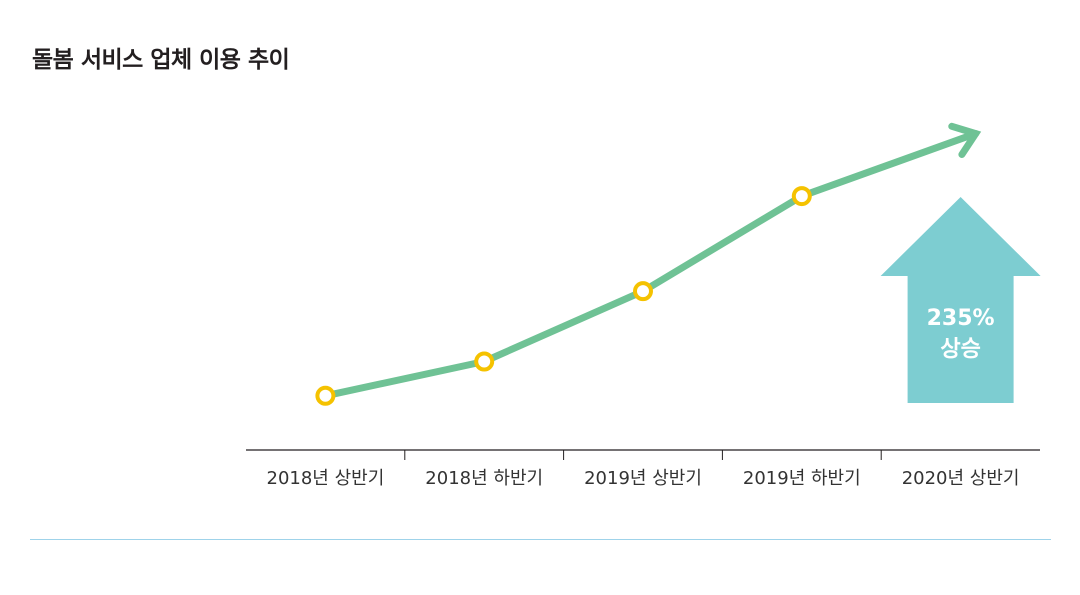  Describe the element at coordinates (802, 478) in the screenshot. I see `x-tick-label: 2019년 하반기` at that location.